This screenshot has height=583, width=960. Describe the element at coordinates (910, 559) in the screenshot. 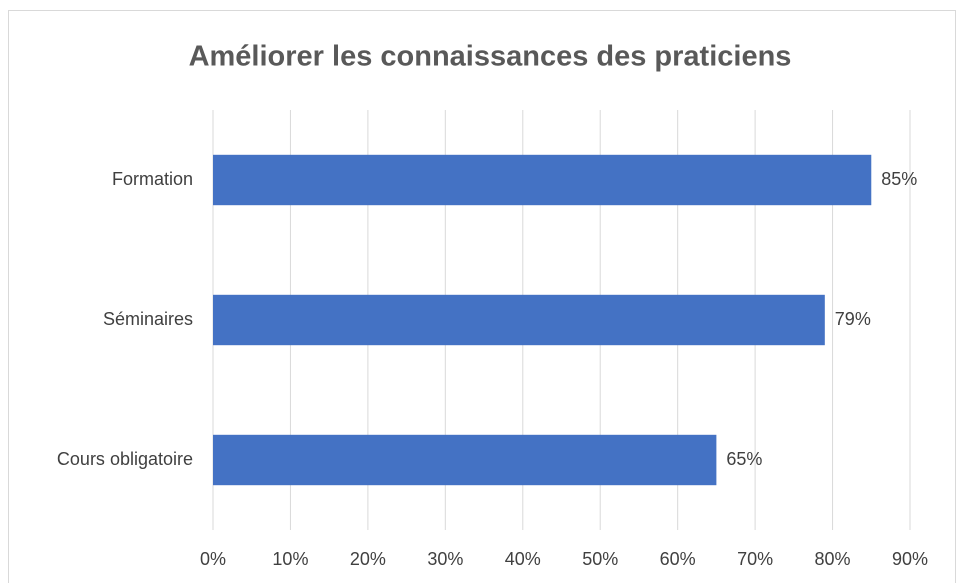

I see `x-tick-label: 90%` at that location.